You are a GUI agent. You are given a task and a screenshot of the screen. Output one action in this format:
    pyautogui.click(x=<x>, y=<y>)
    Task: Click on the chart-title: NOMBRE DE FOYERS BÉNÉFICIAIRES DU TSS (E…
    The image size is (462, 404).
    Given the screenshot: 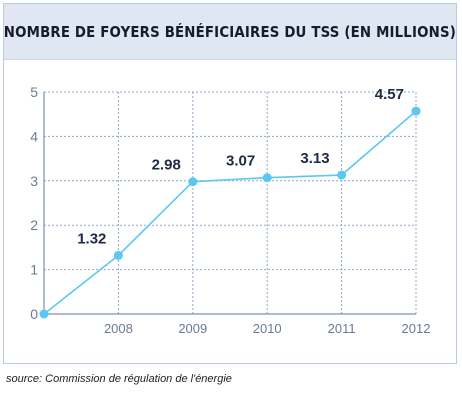 What is the action you would take?
    pyautogui.click(x=230, y=31)
    